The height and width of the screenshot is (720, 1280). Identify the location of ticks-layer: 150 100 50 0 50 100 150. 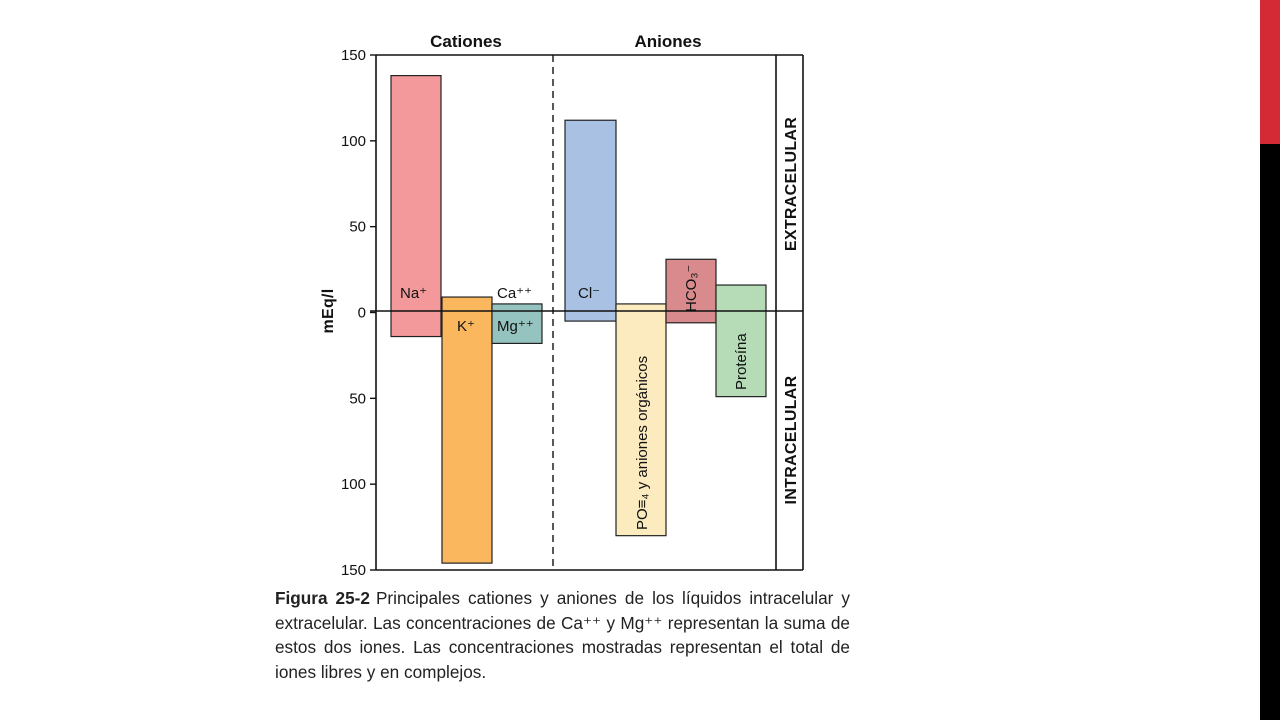
(358, 313).